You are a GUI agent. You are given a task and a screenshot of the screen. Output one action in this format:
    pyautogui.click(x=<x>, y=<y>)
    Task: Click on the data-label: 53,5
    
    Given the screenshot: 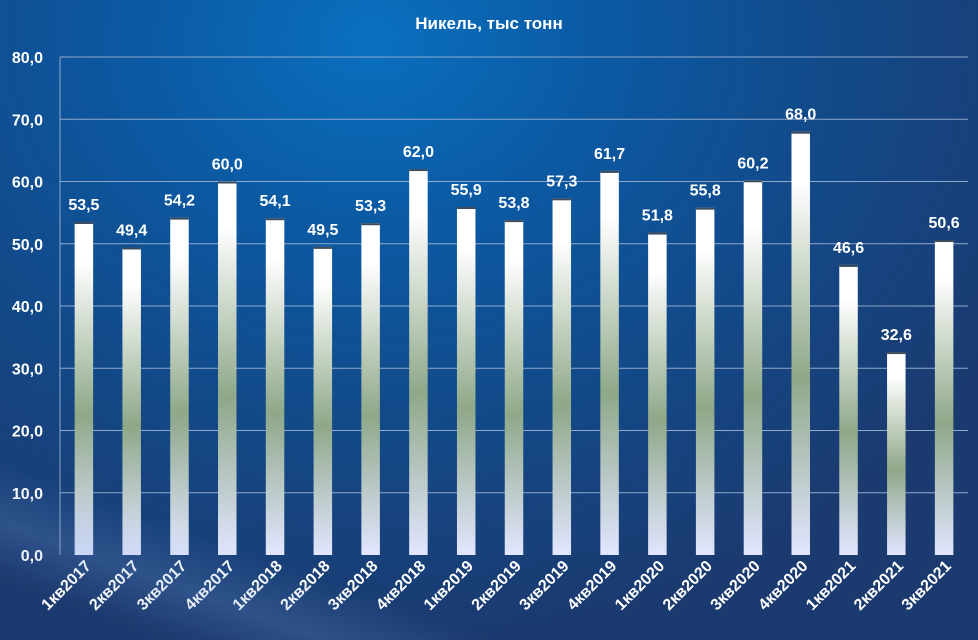 What is the action you would take?
    pyautogui.click(x=83, y=205)
    